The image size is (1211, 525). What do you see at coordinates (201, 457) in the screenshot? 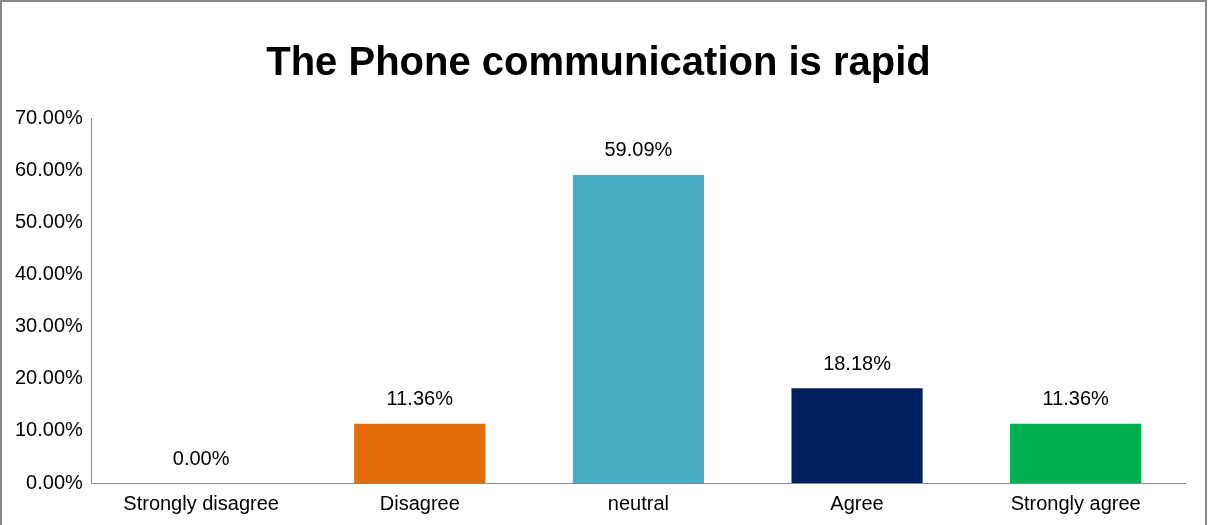
I see `data-label: 0.00%` at bounding box center [201, 457].